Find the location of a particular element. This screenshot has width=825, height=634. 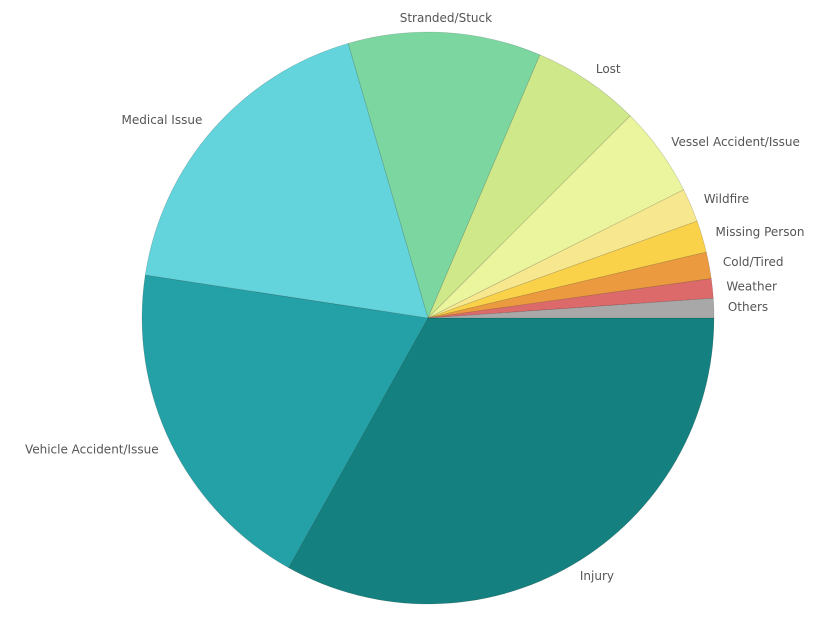

slice-label: Missing Person is located at coordinates (760, 232).